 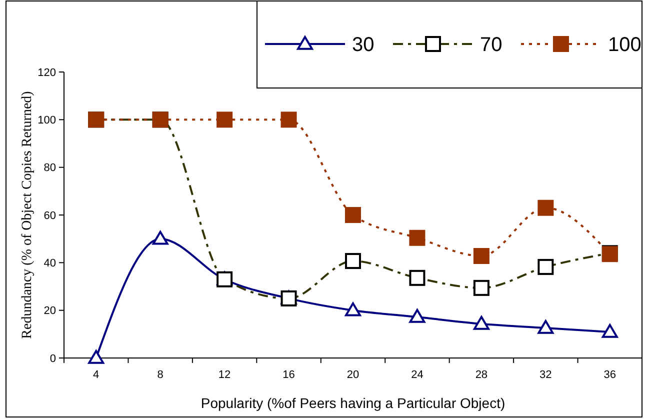 I want to click on x-tick-label: 36, so click(x=610, y=375).